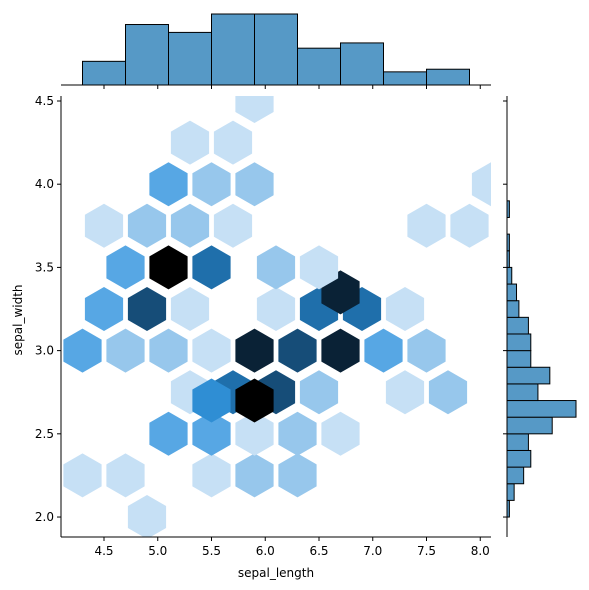  What do you see at coordinates (103, 551) in the screenshot?
I see `x-tick-label: 4.5` at bounding box center [103, 551].